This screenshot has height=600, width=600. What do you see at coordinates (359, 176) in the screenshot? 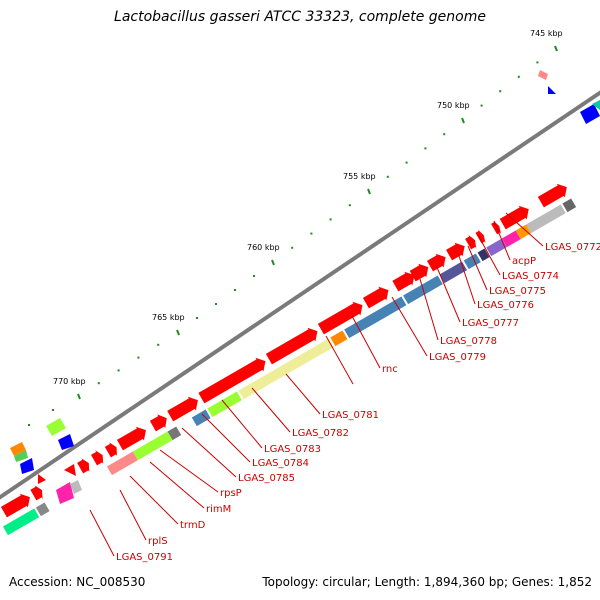
I see `scale-label: 755 kbp` at bounding box center [359, 176].